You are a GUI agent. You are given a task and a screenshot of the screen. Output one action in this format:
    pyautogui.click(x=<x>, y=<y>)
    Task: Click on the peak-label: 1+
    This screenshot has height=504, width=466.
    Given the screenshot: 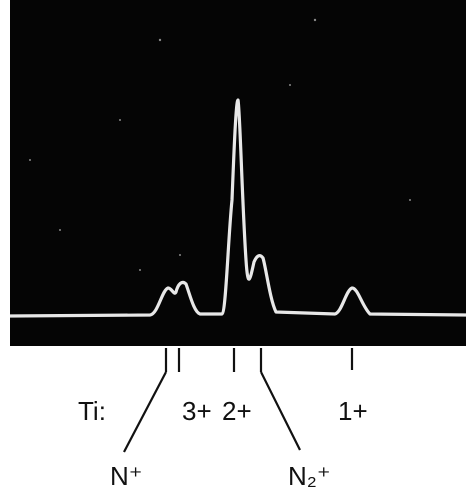 What is the action you would take?
    pyautogui.click(x=353, y=411)
    